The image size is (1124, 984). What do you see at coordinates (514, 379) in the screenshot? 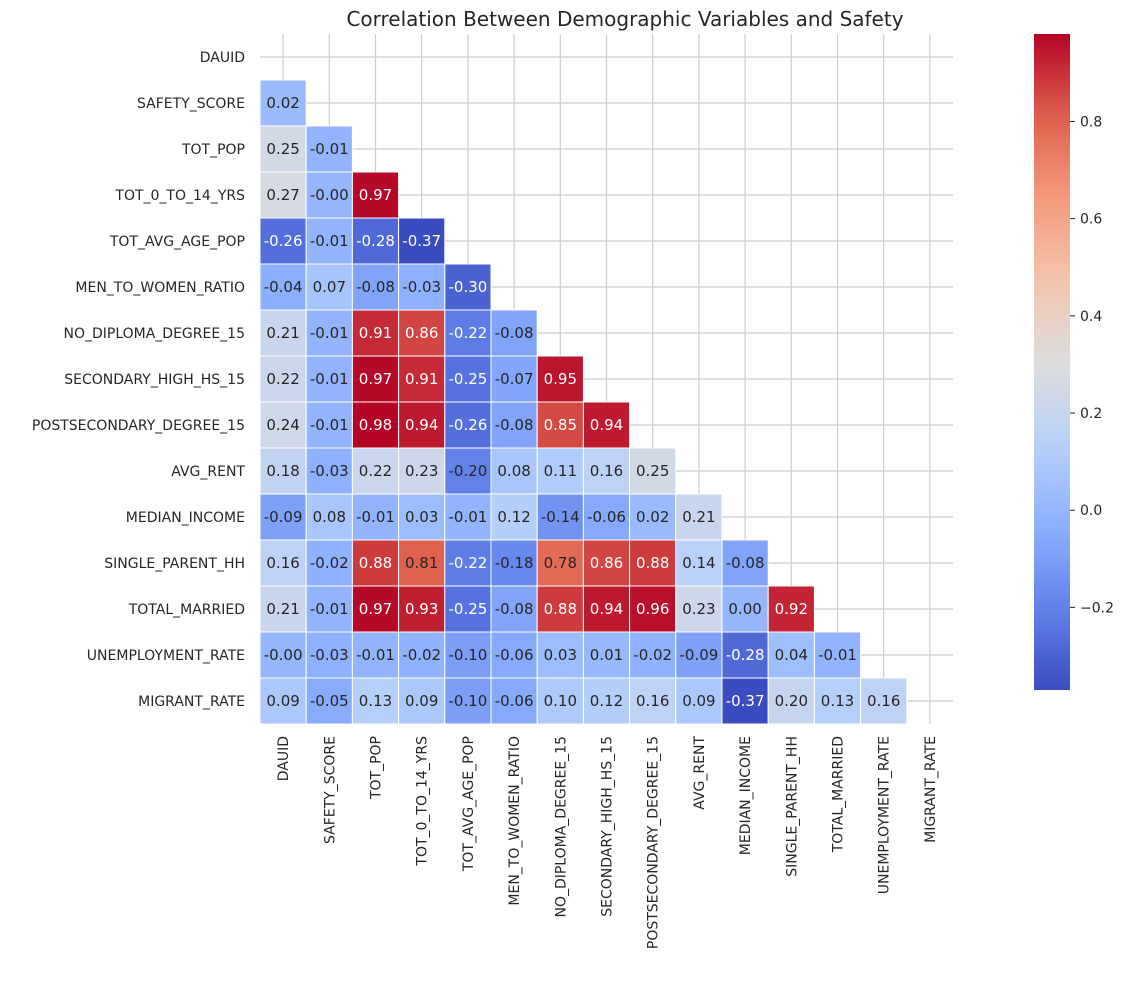
I see `cell-value-label: -0.07` at bounding box center [514, 379].